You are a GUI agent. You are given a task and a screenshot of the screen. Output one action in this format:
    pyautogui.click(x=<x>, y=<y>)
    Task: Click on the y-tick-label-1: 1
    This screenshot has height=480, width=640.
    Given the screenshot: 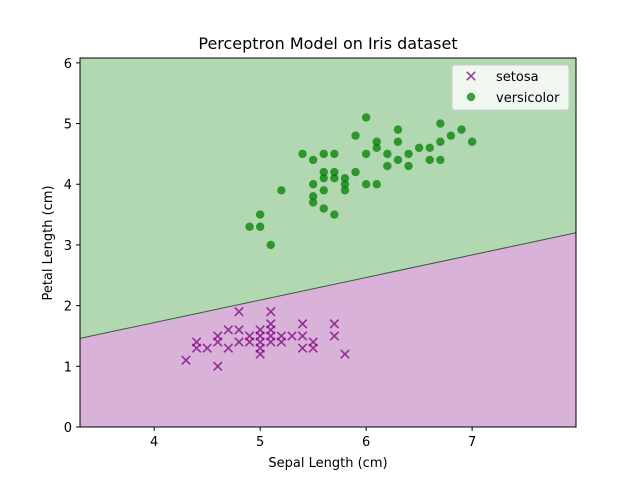 What is the action you would take?
    pyautogui.click(x=68, y=367)
    